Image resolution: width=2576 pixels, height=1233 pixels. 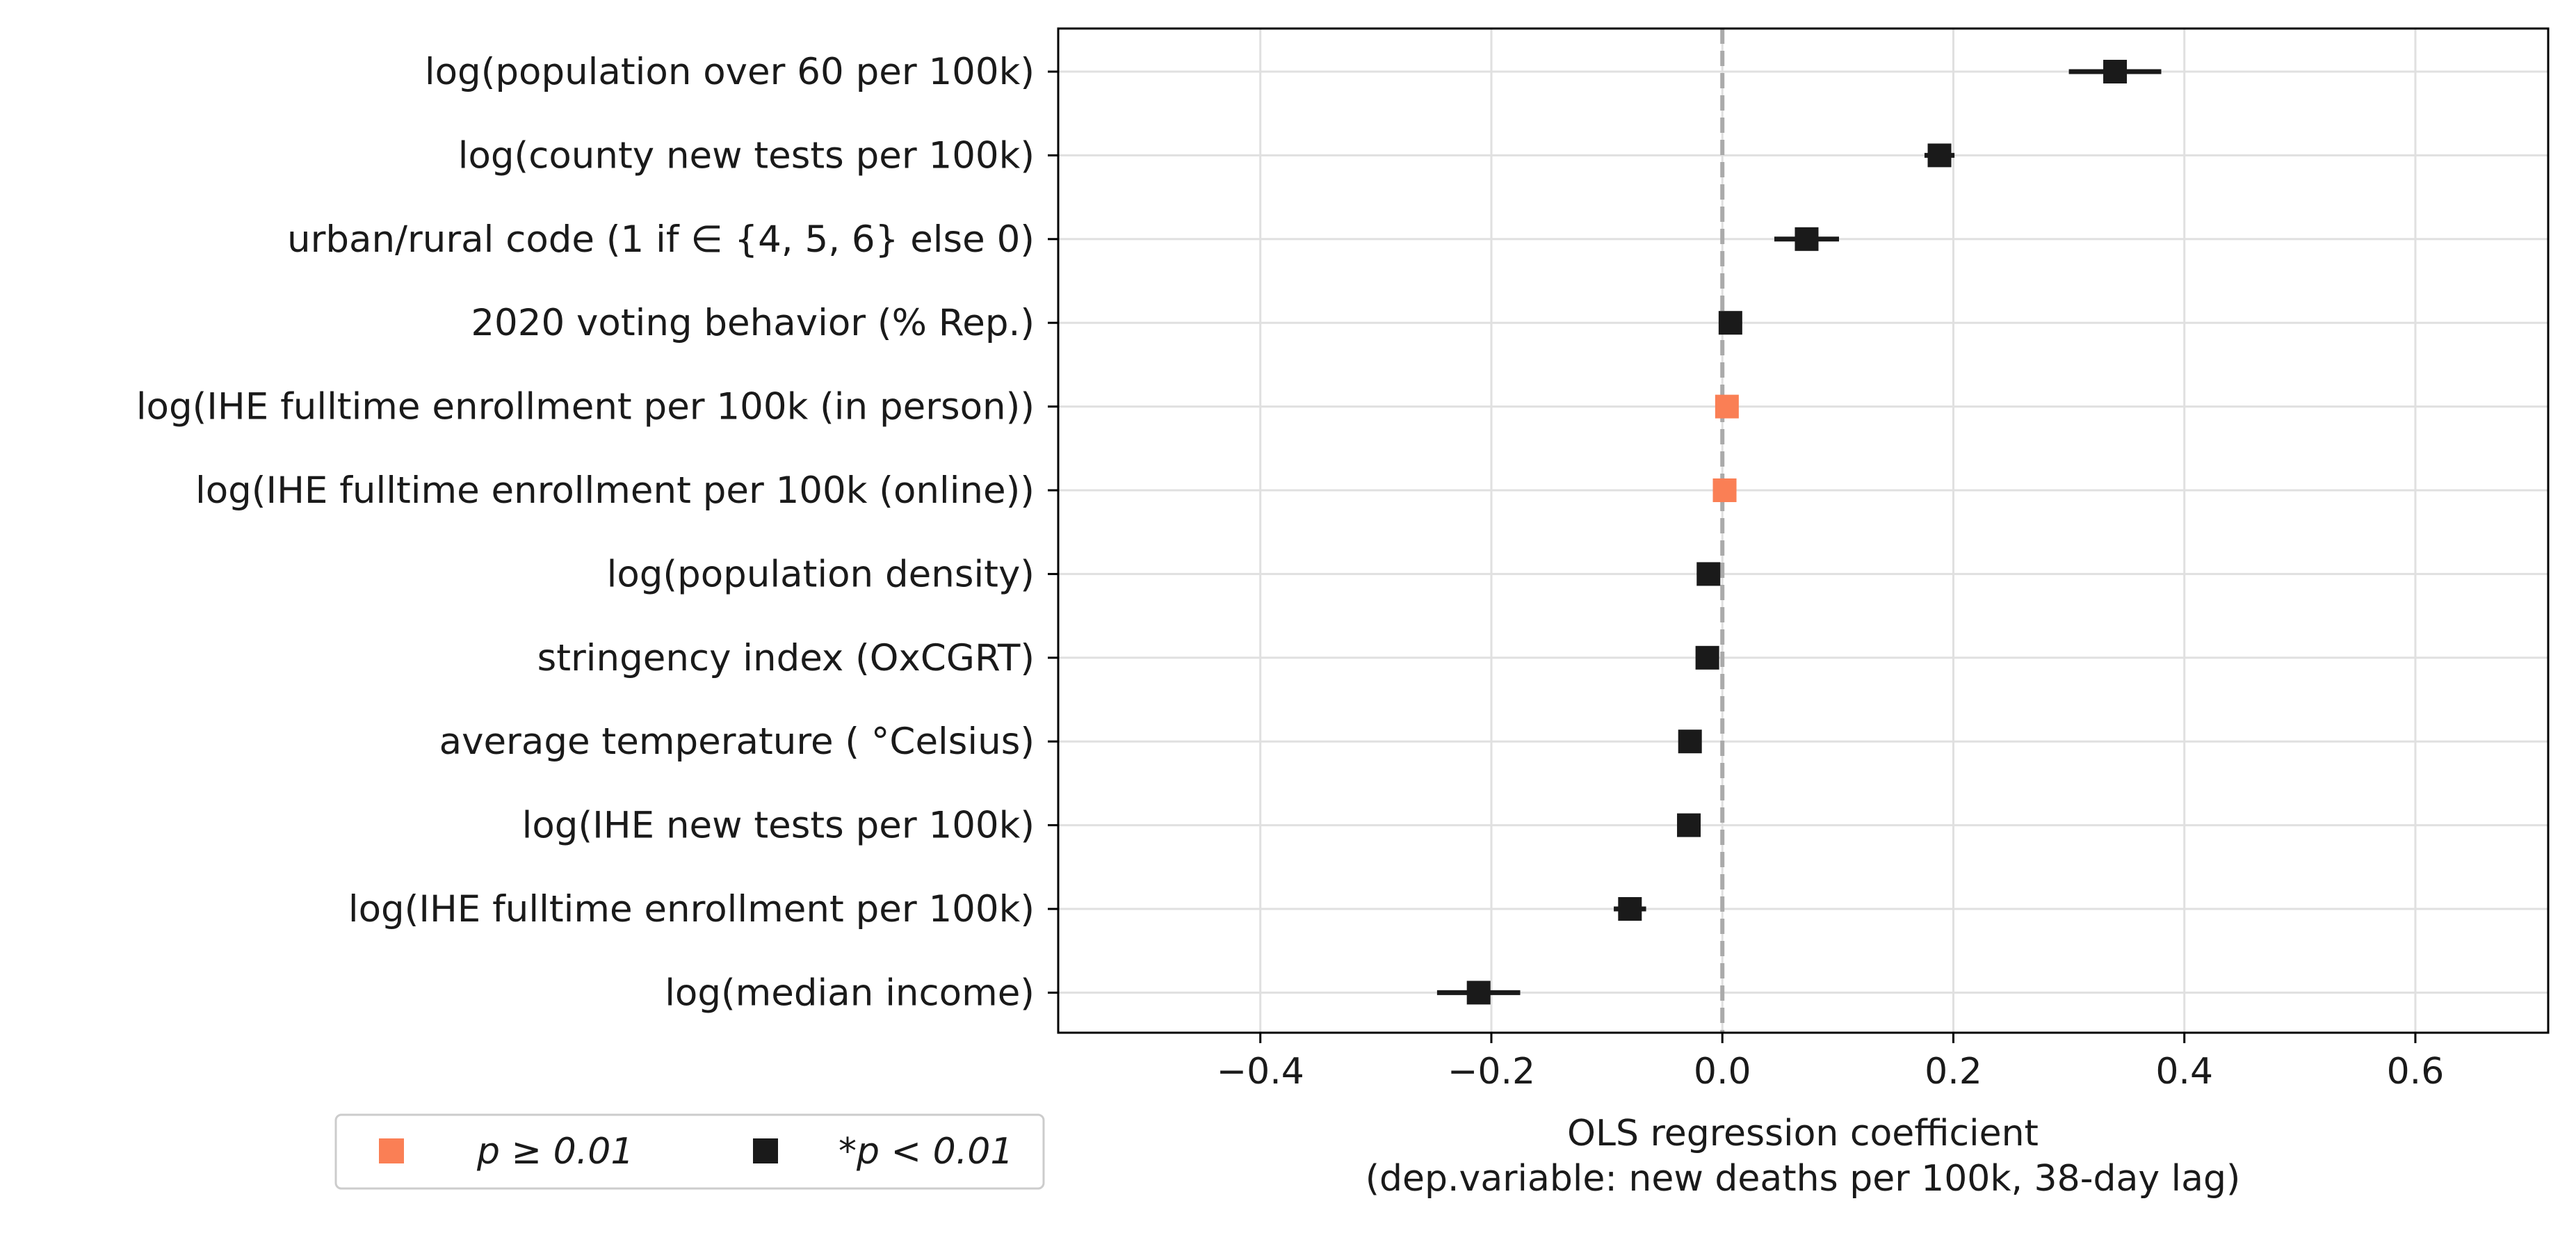 I want to click on y-tick-label: average temperature ( °Celsius), so click(x=737, y=741).